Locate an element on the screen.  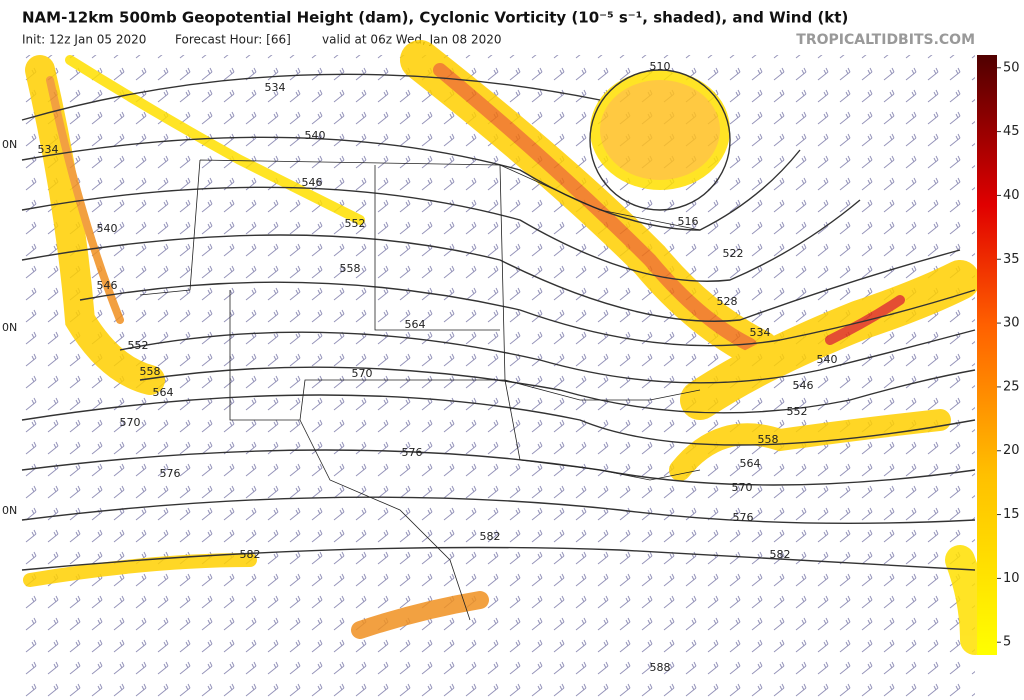
colorbar-tick-label: 35 is located at coordinates (1011, 259).